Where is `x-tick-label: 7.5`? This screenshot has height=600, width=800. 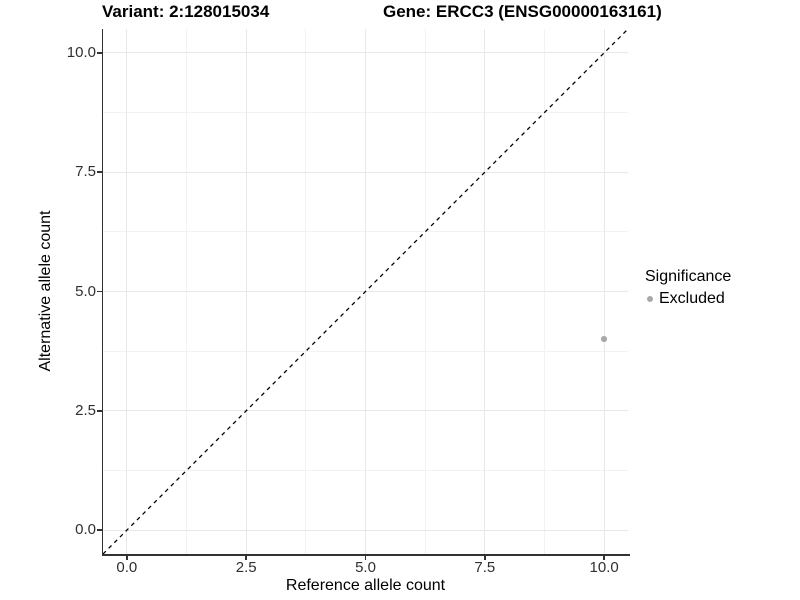 x-tick-label: 7.5 is located at coordinates (485, 567).